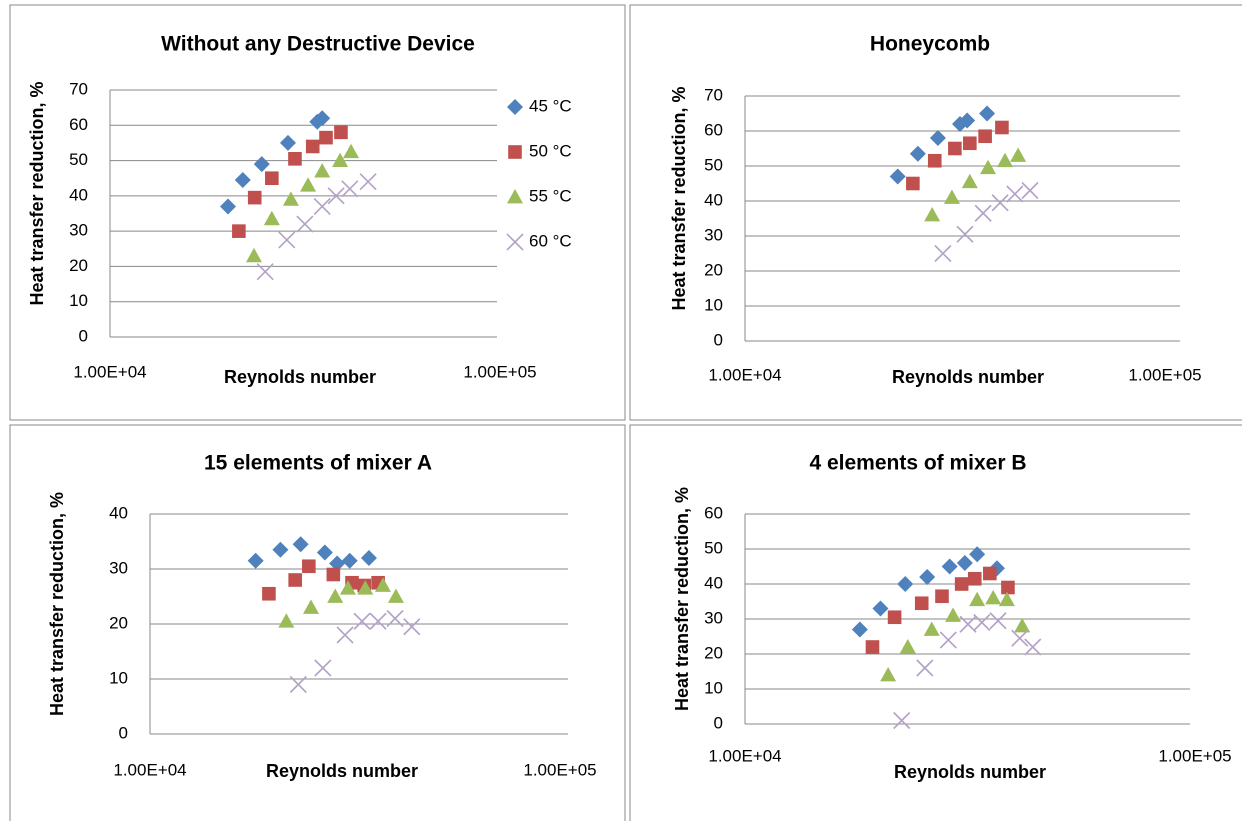 Image resolution: width=1242 pixels, height=821 pixels. Describe the element at coordinates (318, 44) in the screenshot. I see `chart-title: Without any Destructive Device` at that location.